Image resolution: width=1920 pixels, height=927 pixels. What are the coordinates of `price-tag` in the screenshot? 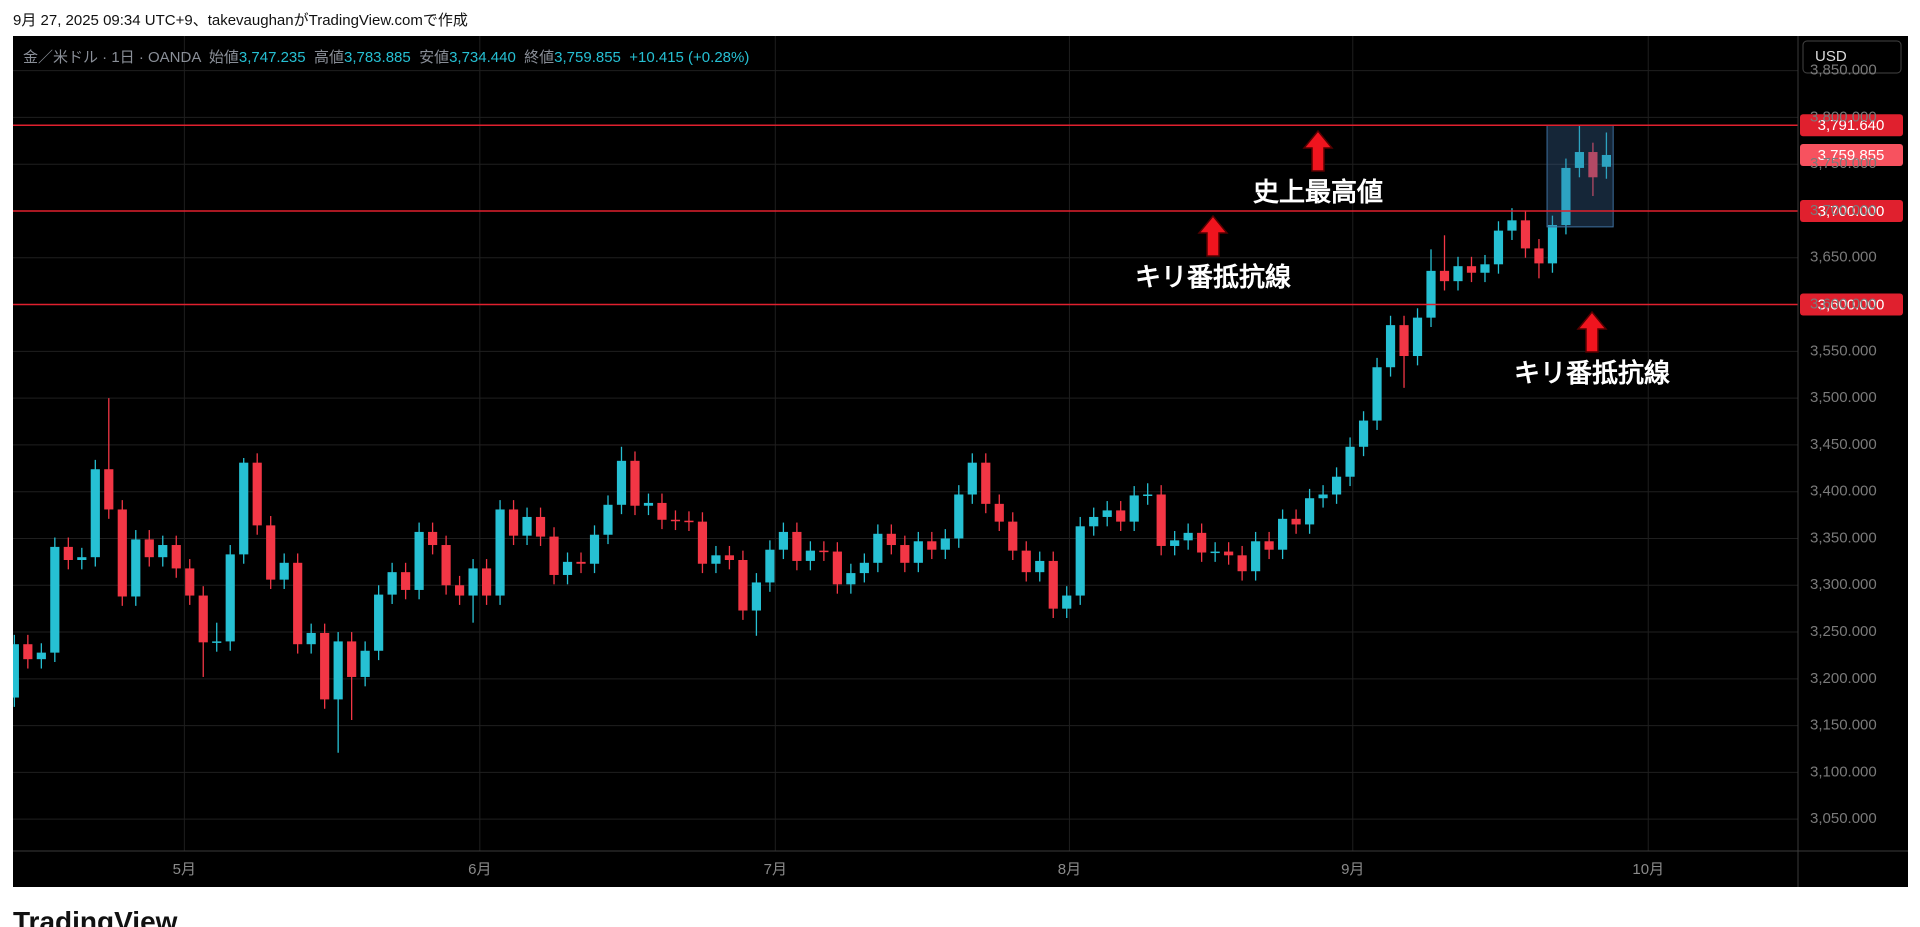 It's located at (1851, 125).